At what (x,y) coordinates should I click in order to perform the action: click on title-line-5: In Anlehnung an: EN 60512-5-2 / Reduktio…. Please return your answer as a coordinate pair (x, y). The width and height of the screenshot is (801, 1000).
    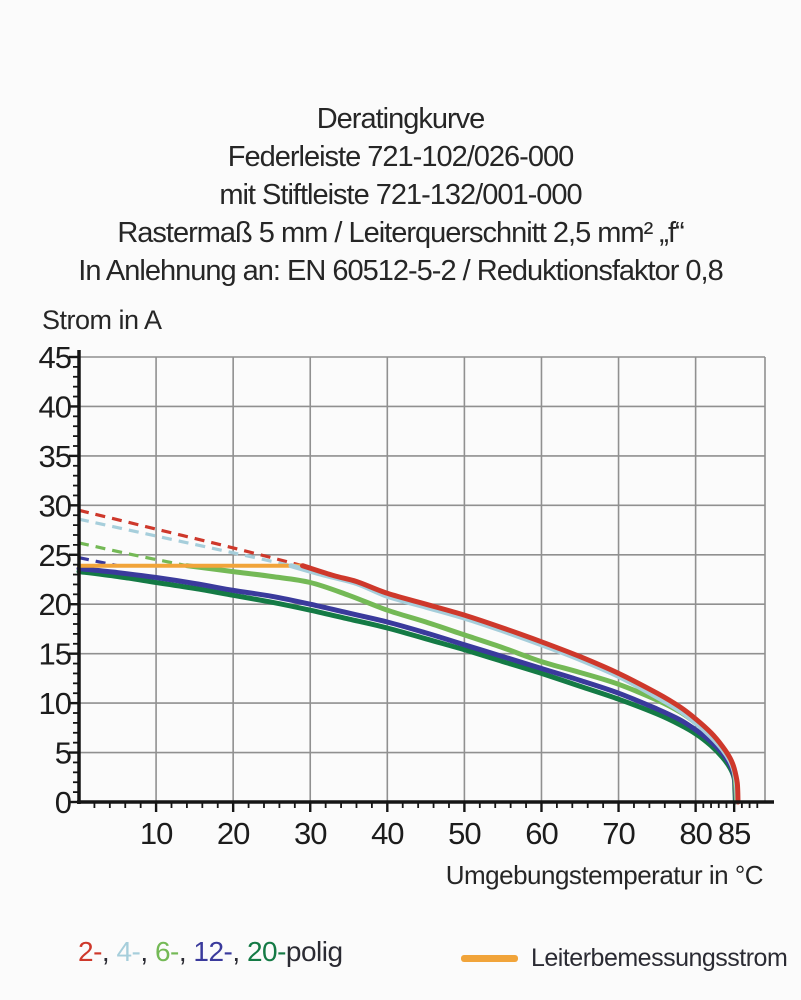
    Looking at the image, I should click on (400, 271).